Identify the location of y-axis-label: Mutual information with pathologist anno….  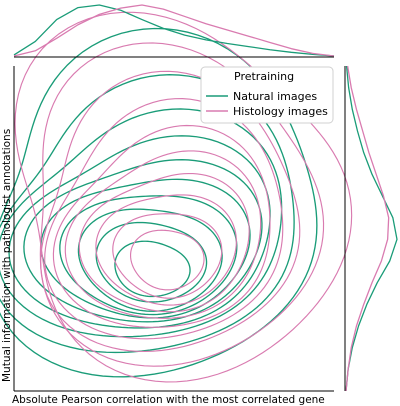
(7, 255).